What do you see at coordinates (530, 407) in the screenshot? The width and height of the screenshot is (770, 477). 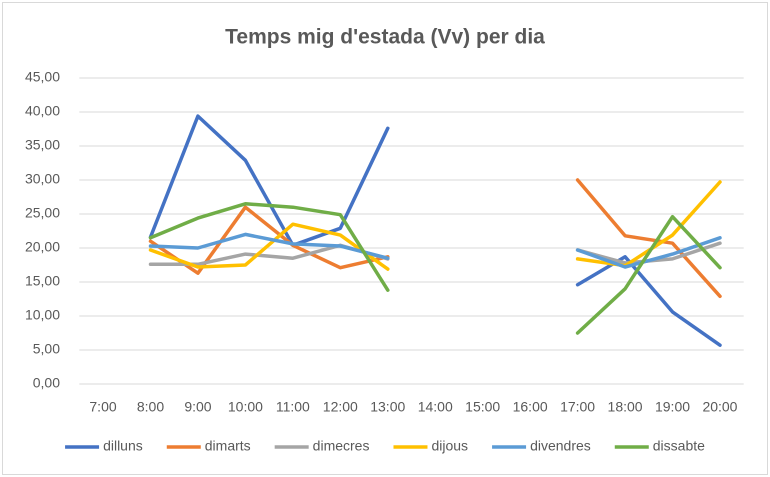 I see `x-tick-label: 16:00` at bounding box center [530, 407].